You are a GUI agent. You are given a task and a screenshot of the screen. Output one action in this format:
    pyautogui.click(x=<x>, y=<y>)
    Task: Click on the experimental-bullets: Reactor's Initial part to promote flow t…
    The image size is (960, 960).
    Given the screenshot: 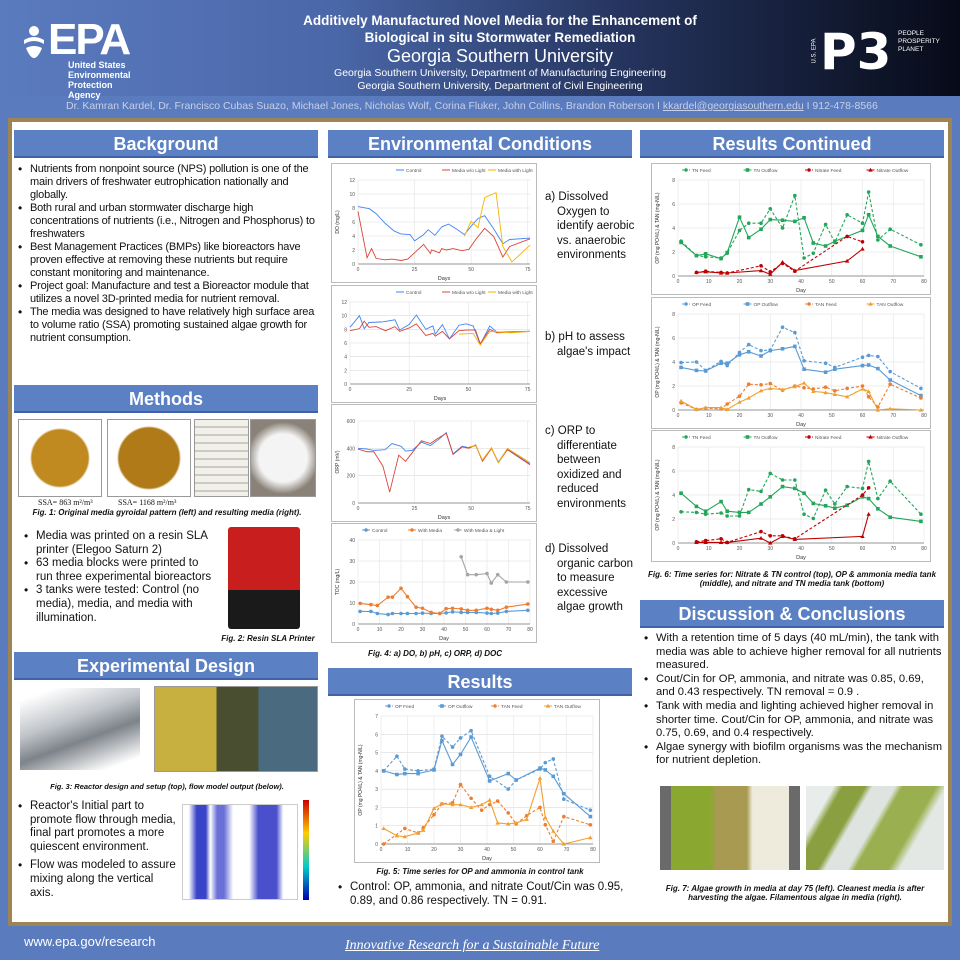 What is the action you would take?
    pyautogui.click(x=97, y=850)
    